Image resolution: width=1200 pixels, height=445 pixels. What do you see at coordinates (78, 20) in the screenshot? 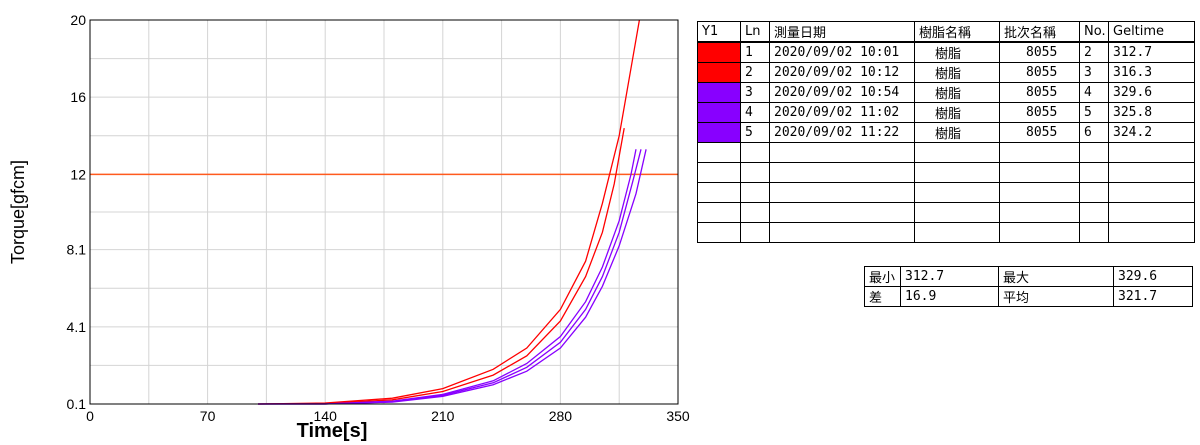
I see `y-tick-label: 20` at bounding box center [78, 20].